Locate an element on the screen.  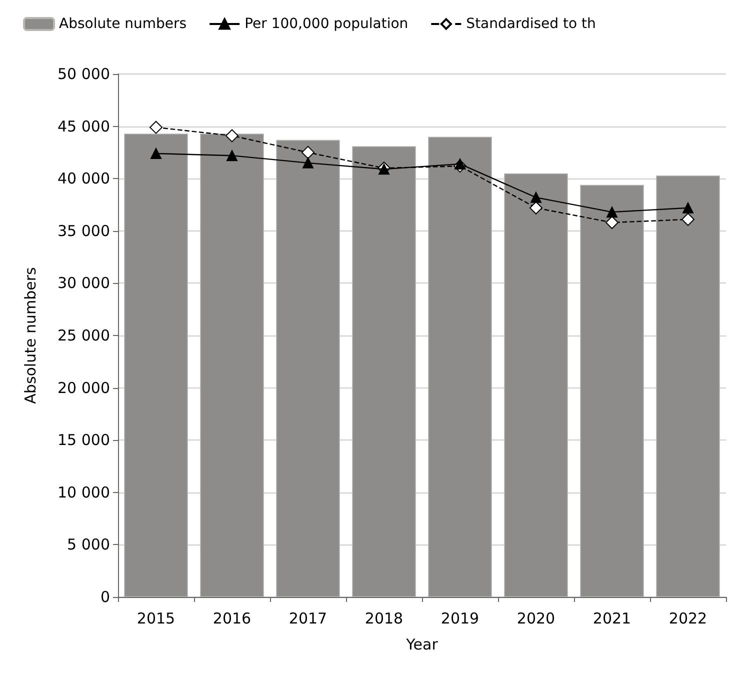
y-axis-title: Absolute numbers is located at coordinates (31, 335).